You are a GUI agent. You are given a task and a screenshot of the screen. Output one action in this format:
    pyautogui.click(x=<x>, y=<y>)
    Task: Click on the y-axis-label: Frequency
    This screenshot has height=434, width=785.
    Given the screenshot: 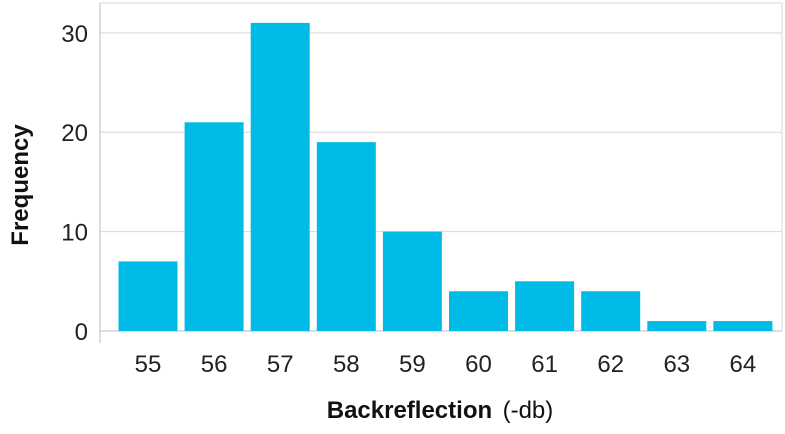 What is the action you would take?
    pyautogui.click(x=20, y=185)
    